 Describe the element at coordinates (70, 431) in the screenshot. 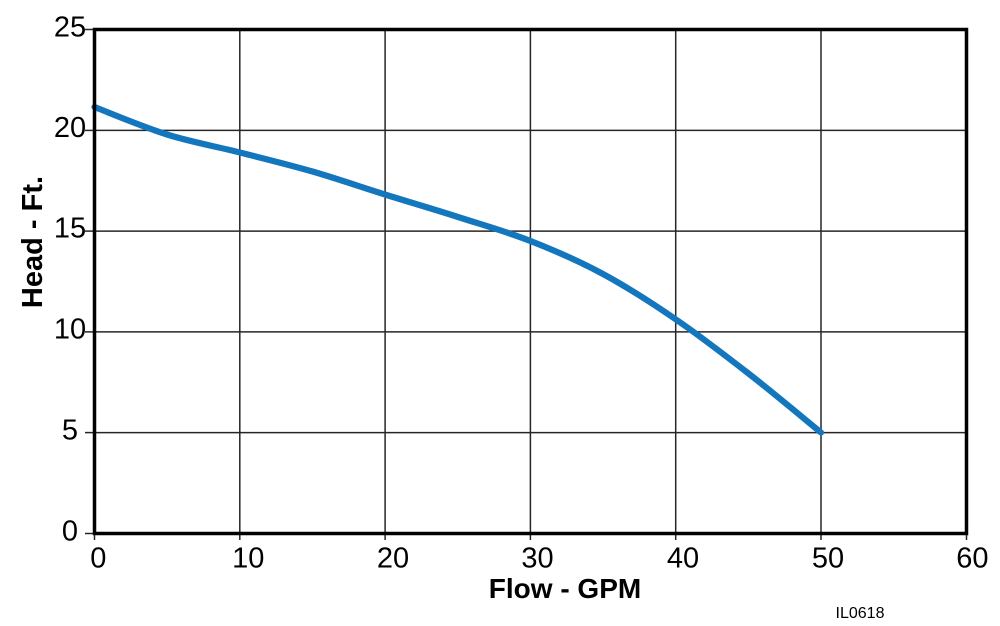

I see `svg-text: 5` at that location.